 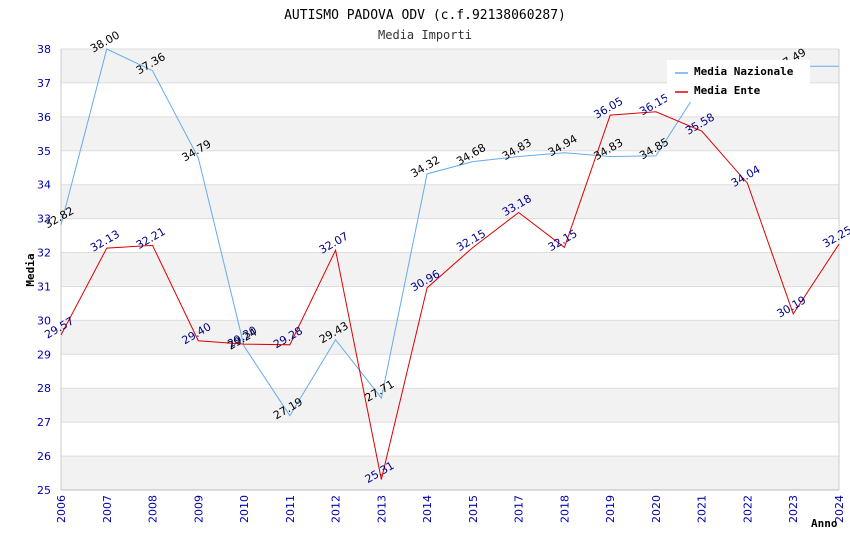 I want to click on y-tick-label: 28, so click(x=44, y=388).